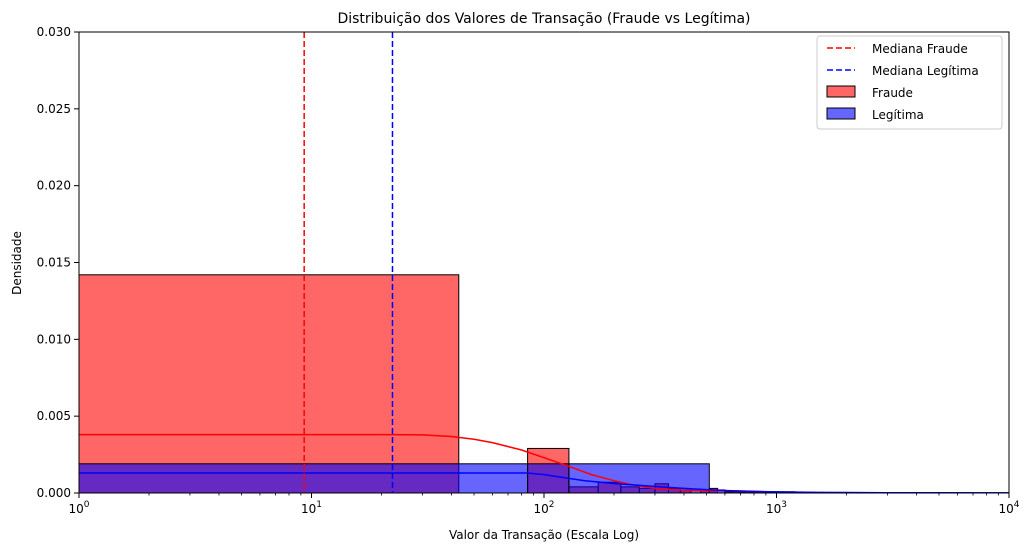 Image resolution: width=1031 pixels, height=551 pixels. Describe the element at coordinates (1008, 508) in the screenshot. I see `x-tick-label-4: 10⁴` at that location.